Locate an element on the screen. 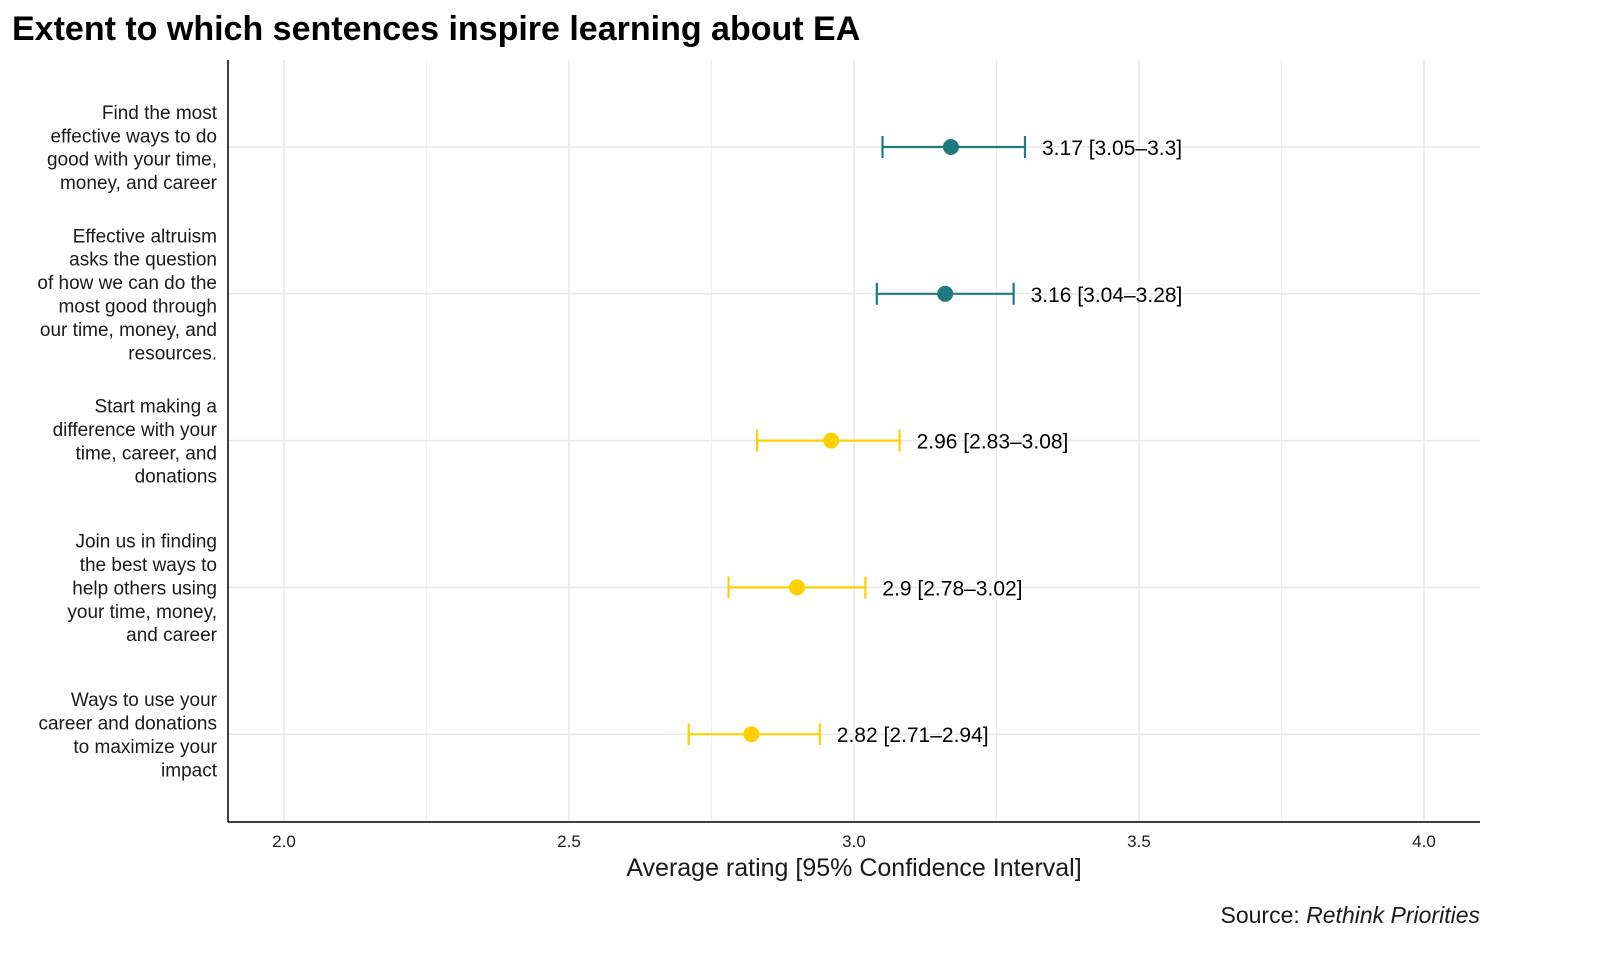 The height and width of the screenshot is (960, 1600). x-tick-label: 4.0 is located at coordinates (1424, 841).